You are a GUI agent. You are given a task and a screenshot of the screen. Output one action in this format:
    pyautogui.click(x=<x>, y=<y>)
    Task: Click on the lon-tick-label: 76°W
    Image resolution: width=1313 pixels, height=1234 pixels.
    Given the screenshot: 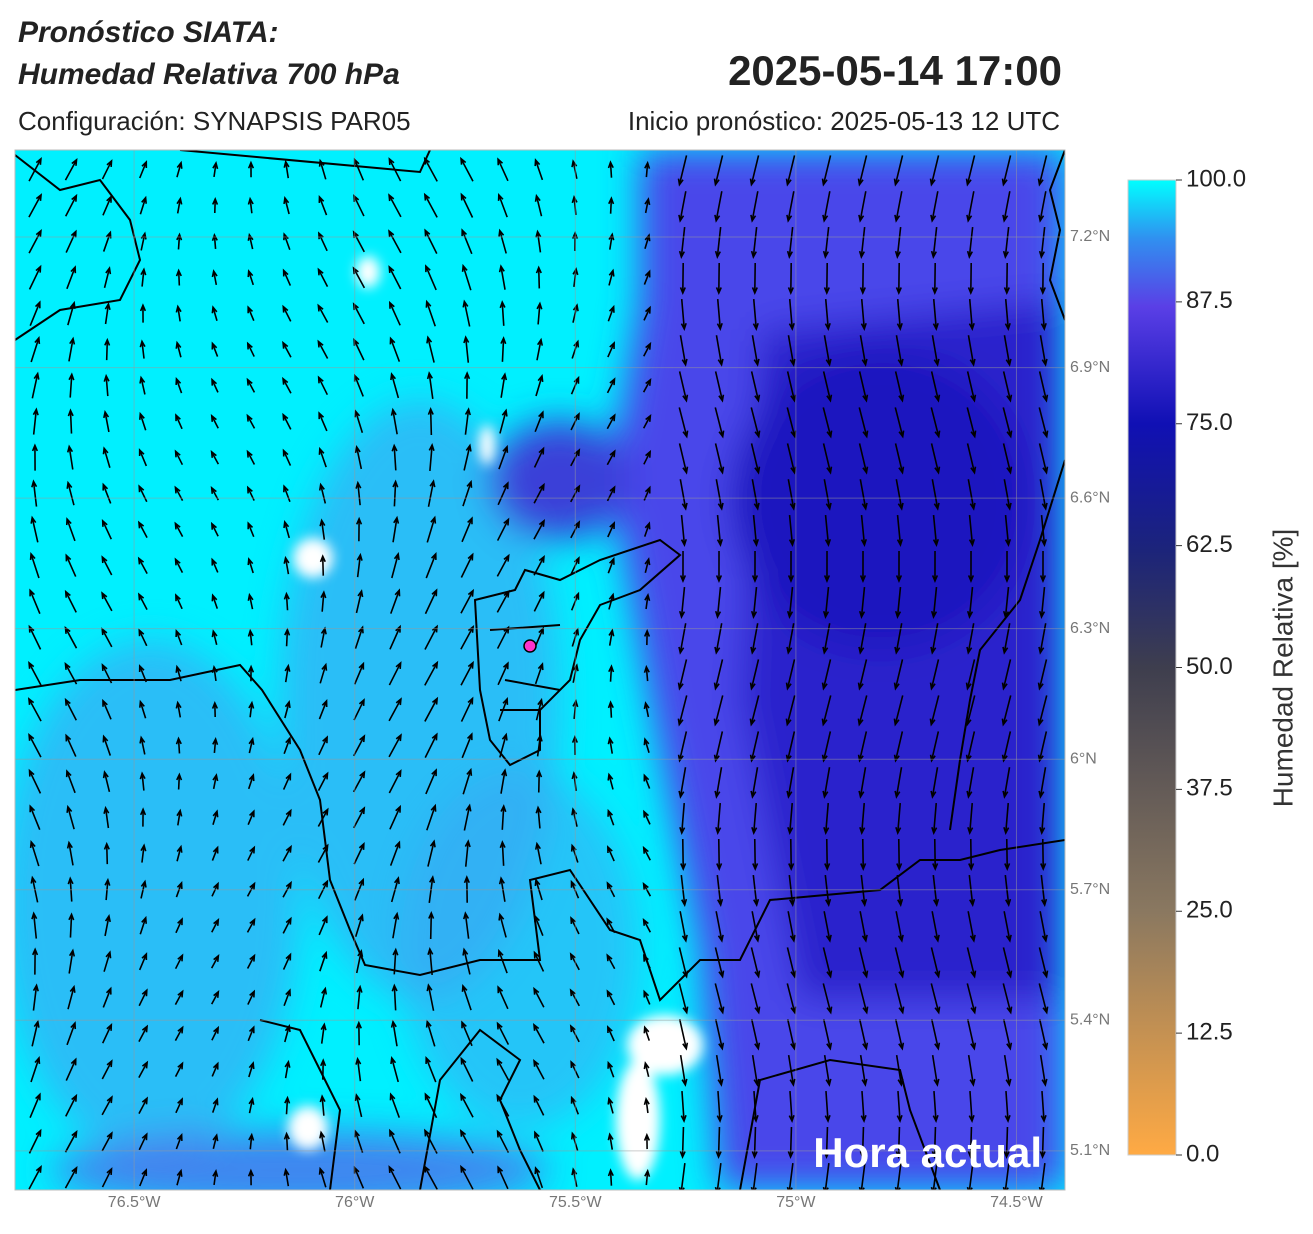 What is the action you would take?
    pyautogui.click(x=355, y=1202)
    